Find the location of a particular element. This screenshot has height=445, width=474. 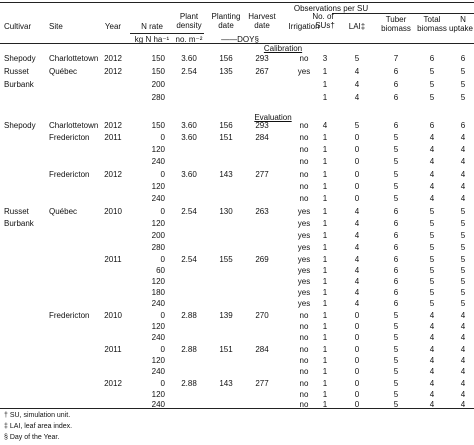

footnote-doy: § Day of the Year. is located at coordinates (32, 437).